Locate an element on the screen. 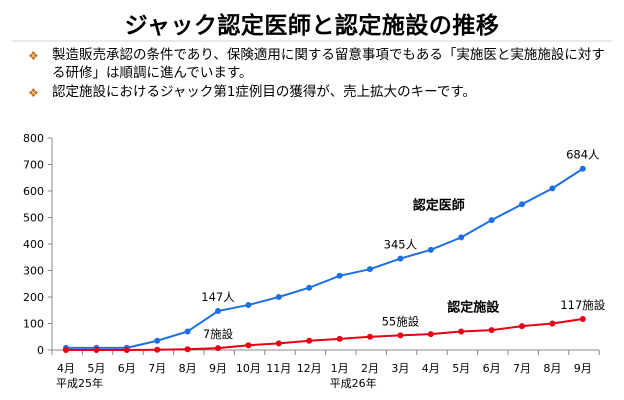 This screenshot has height=400, width=624. x-tick-label: 2月 is located at coordinates (370, 368).